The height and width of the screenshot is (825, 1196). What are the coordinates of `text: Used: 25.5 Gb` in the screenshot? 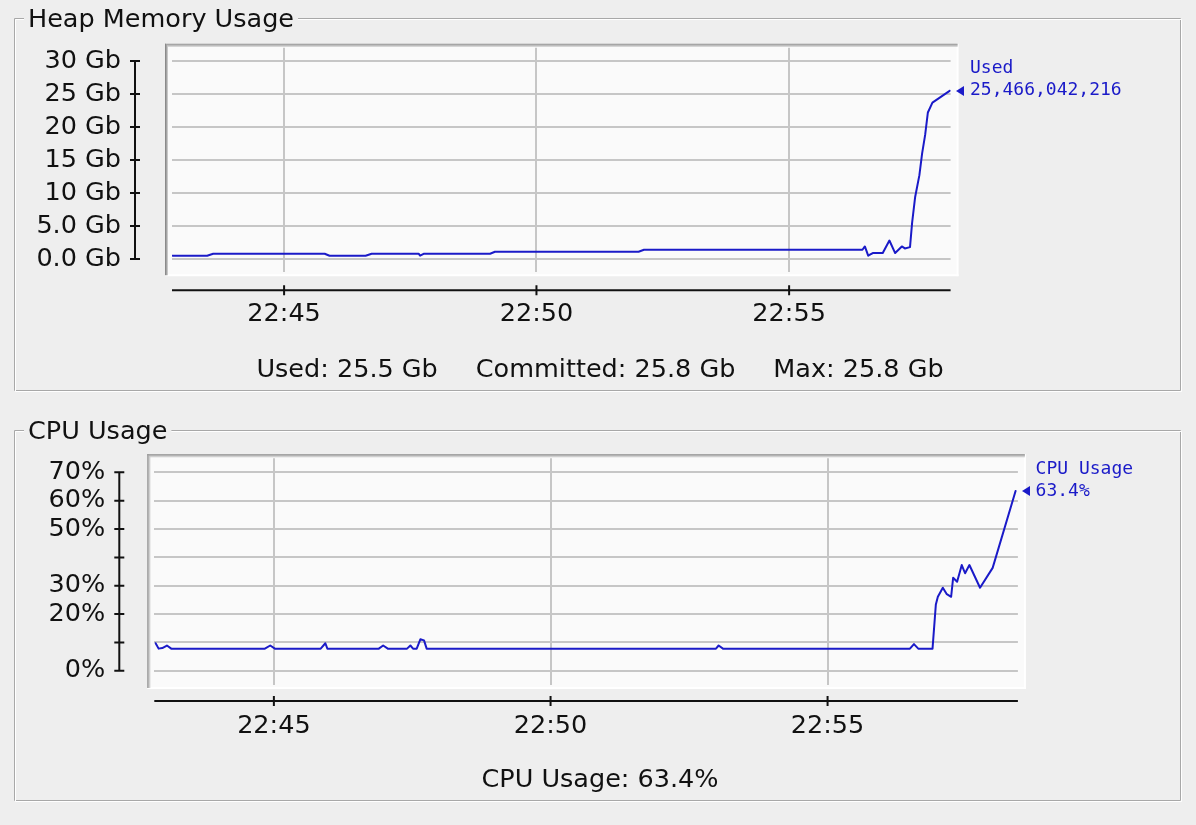 It's located at (347, 367).